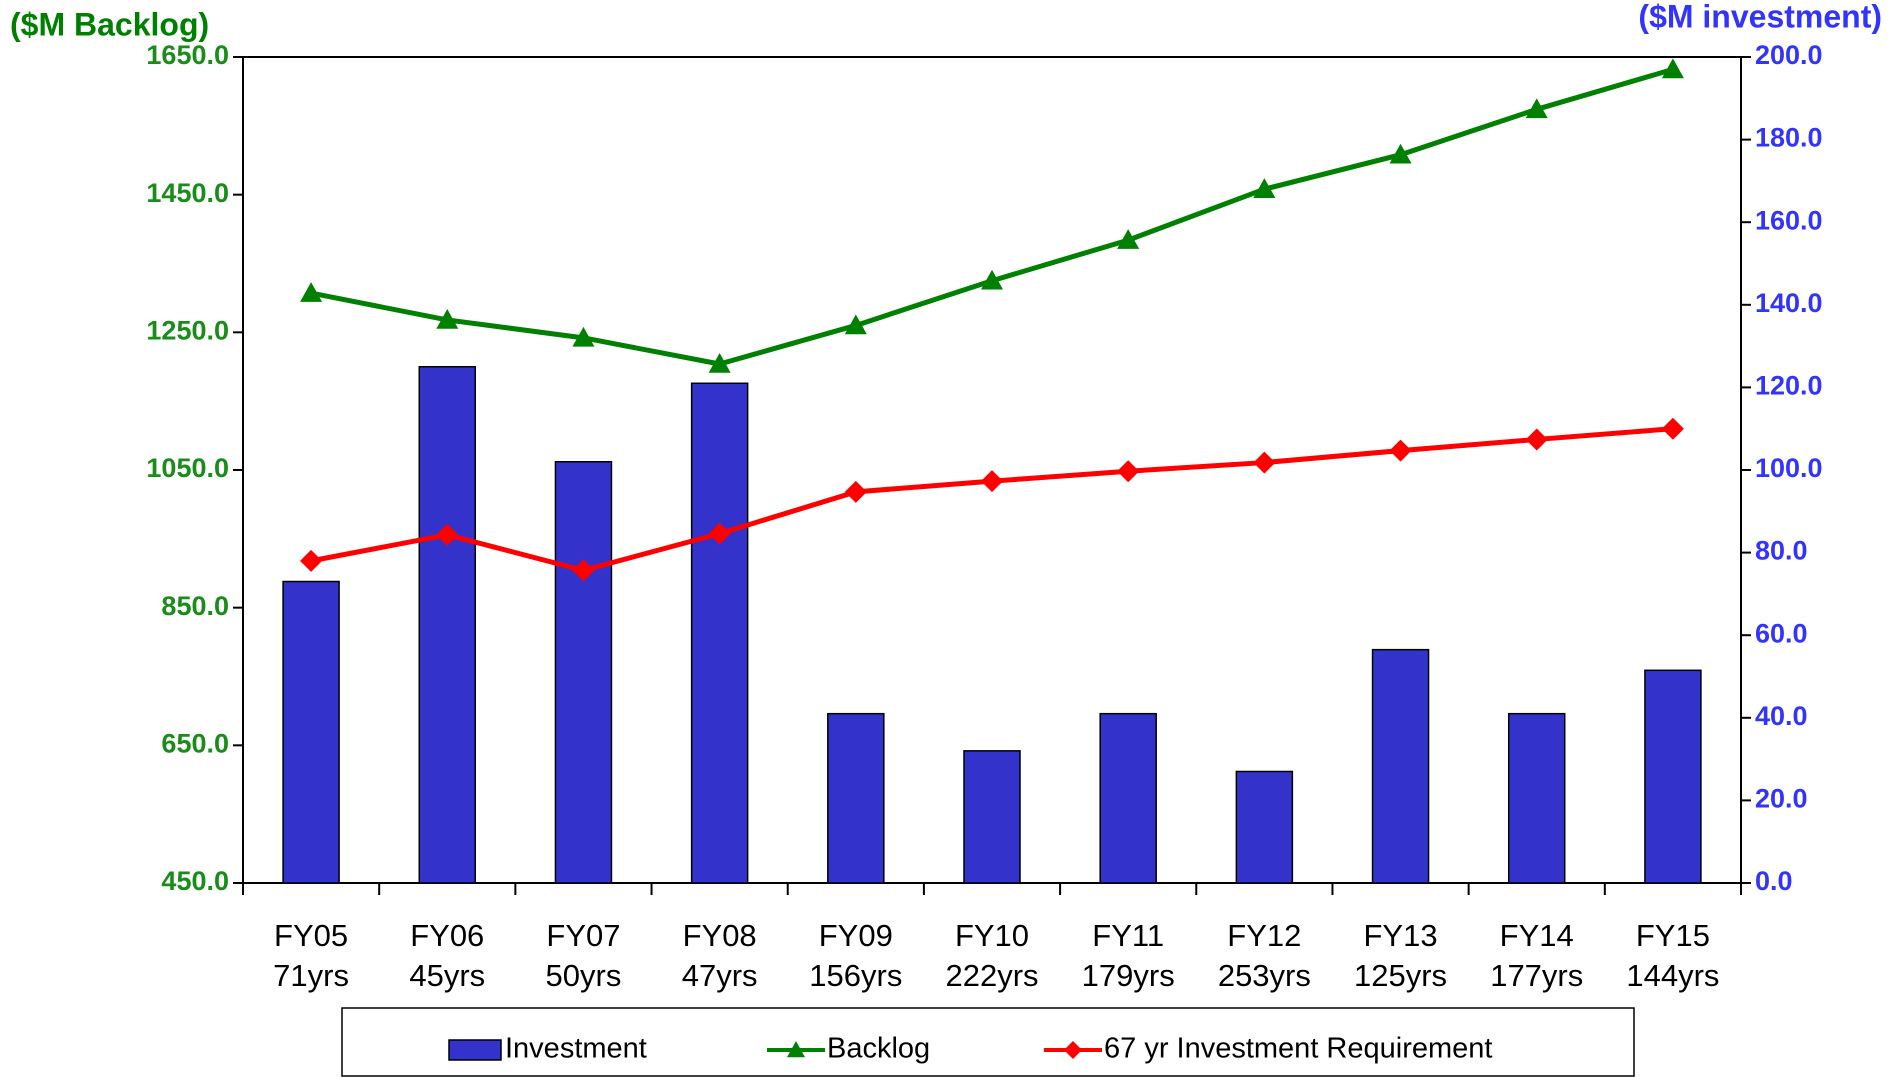 The width and height of the screenshot is (1897, 1077). I want to click on y-axis-title: ($M Backlog), so click(109, 24).